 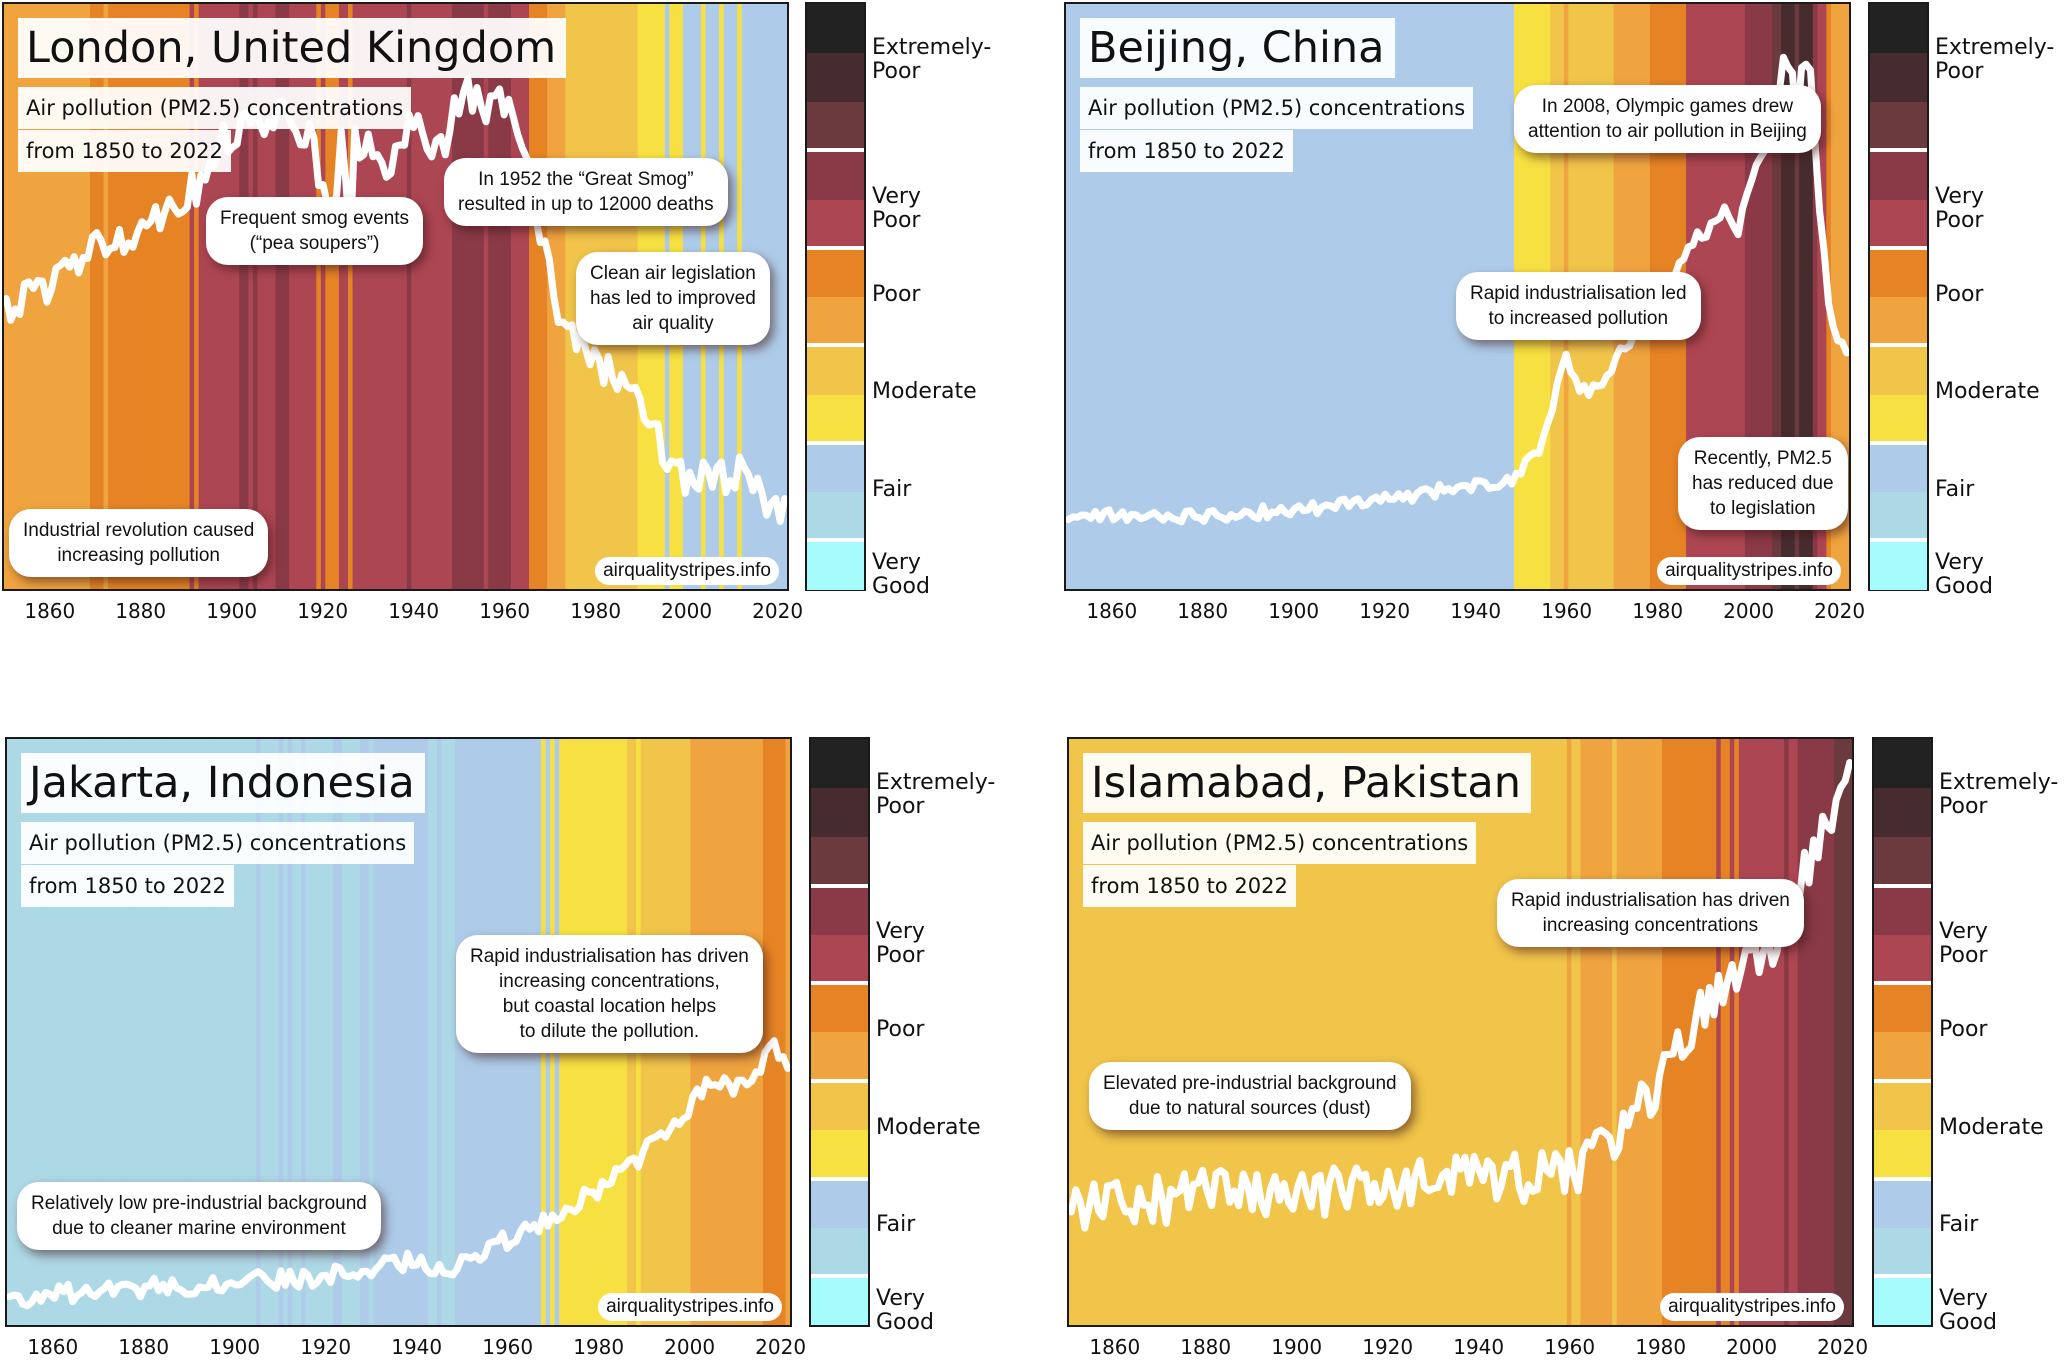 I want to click on legend-label: Fair, so click(x=896, y=1225).